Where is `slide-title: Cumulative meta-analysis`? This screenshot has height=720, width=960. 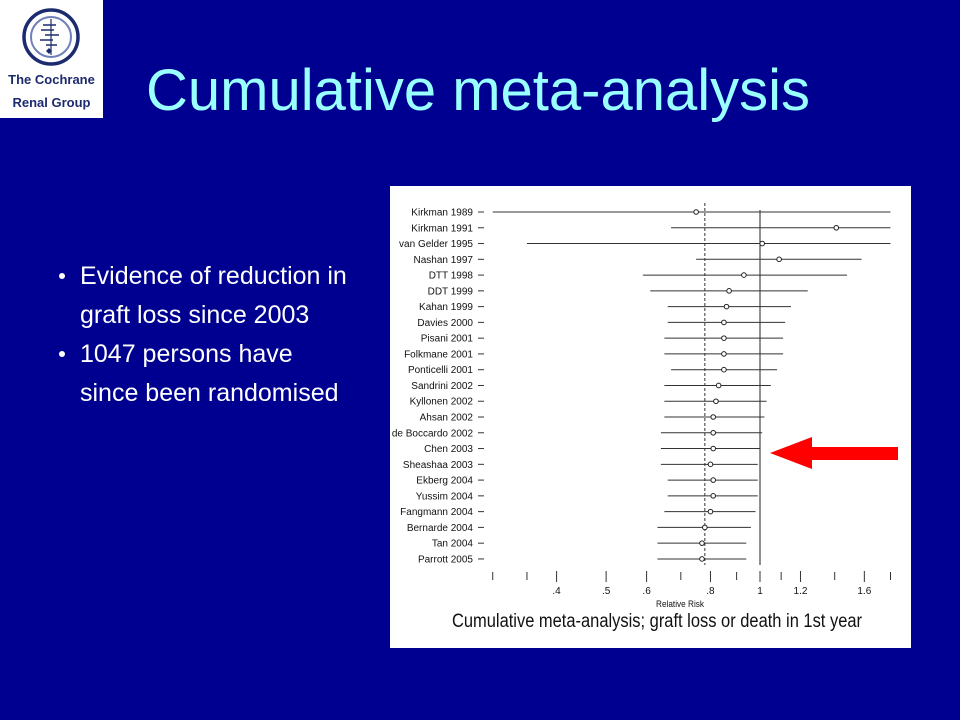
slide-title: Cumulative meta-analysis is located at coordinates (478, 90).